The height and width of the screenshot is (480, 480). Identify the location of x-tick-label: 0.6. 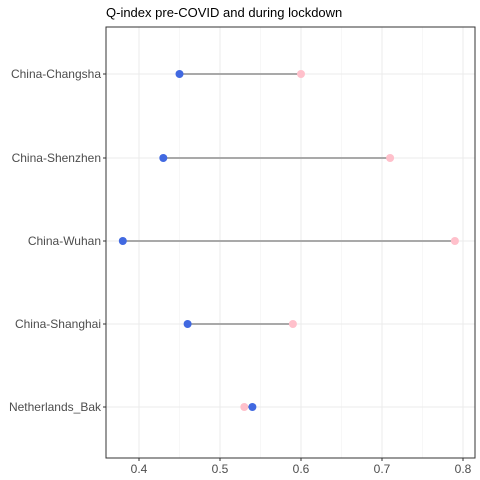
(301, 469).